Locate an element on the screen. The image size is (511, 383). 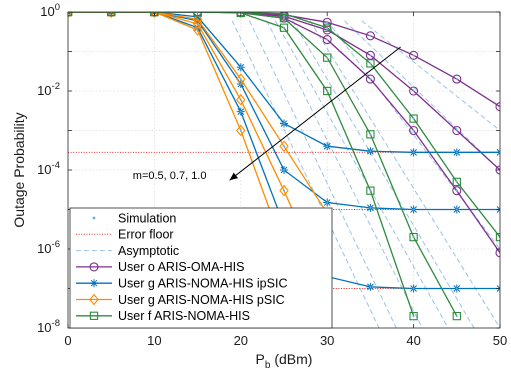
legend-label: User f ARIS-NOMA-HIS is located at coordinates (184, 316).